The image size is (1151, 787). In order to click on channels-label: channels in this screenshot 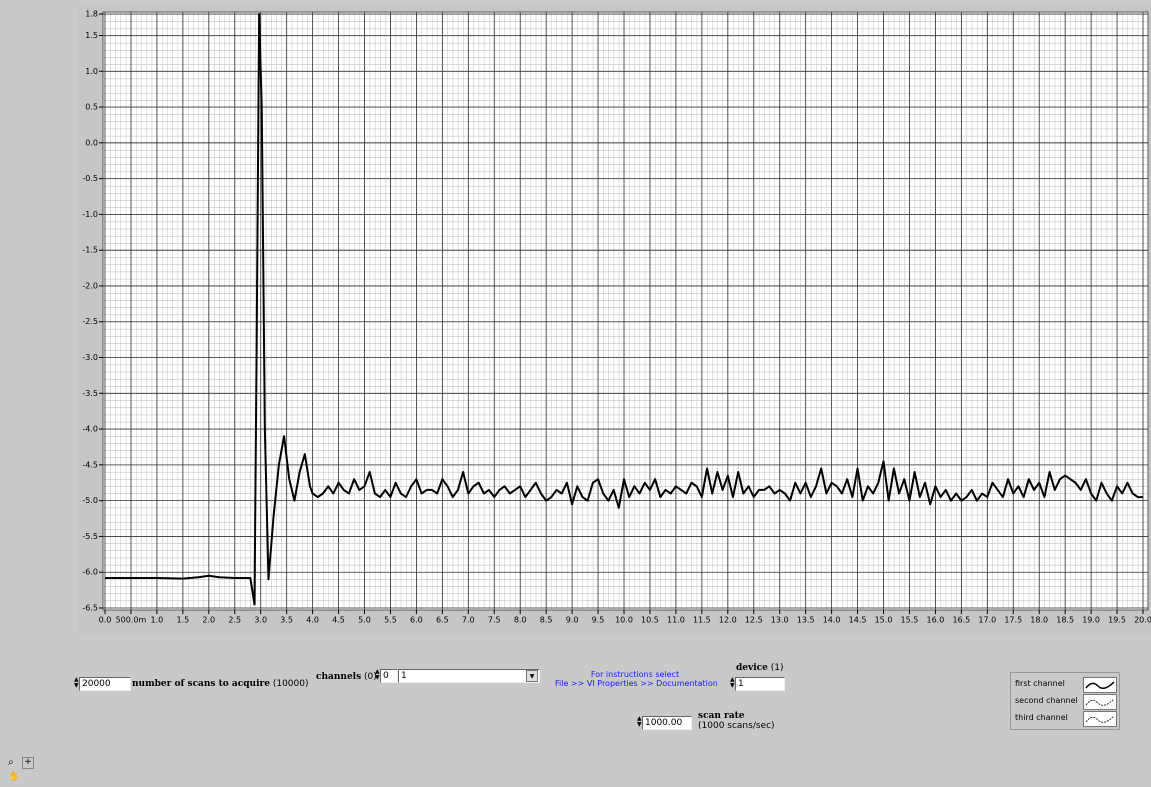, I will do `click(339, 677)`.